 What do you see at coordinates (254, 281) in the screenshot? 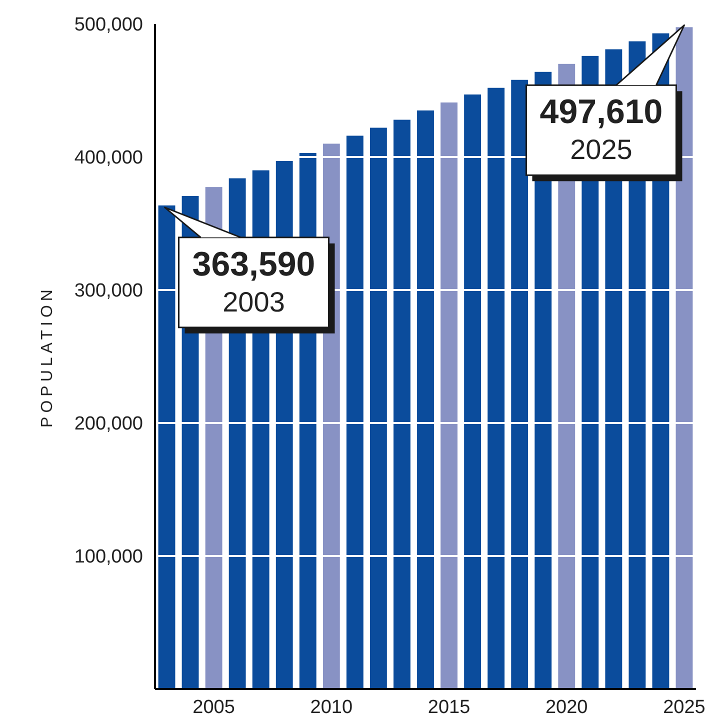
I see `annotation: 363,590 2003` at bounding box center [254, 281].